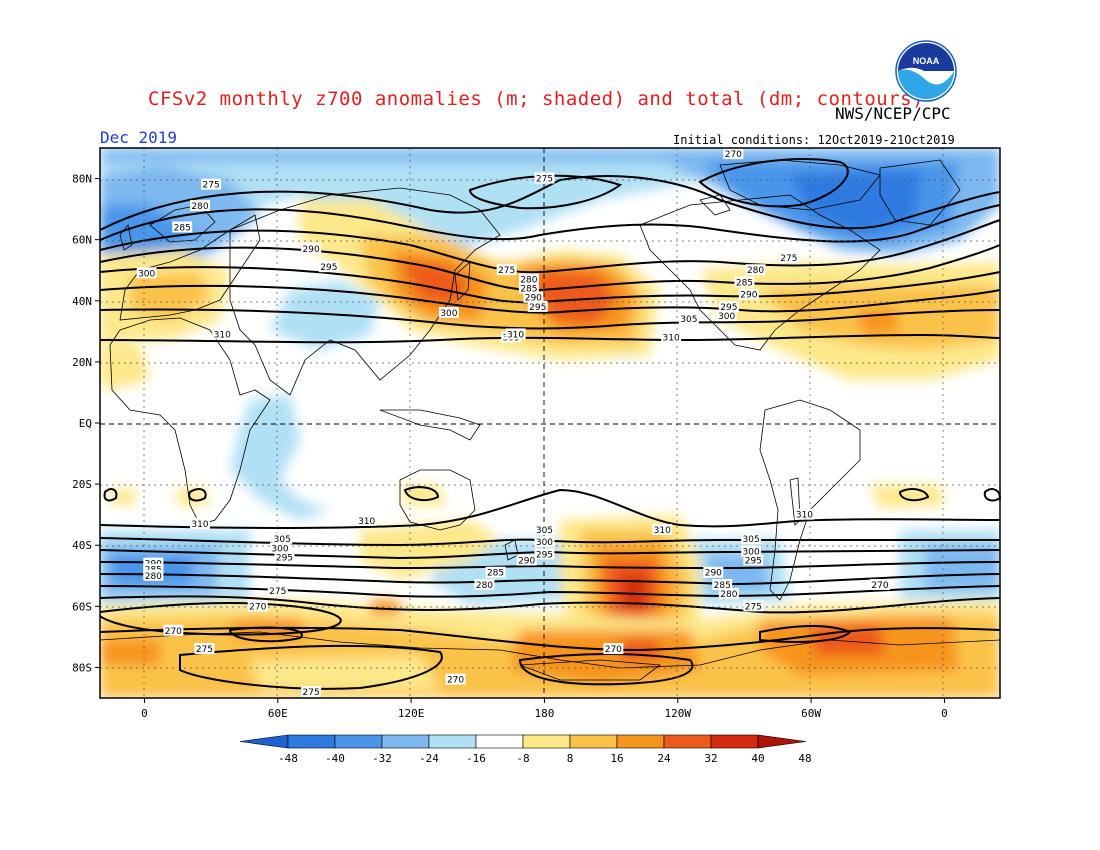 The height and width of the screenshot is (850, 1100). What do you see at coordinates (525, 749) in the screenshot?
I see `colorbar: -48 -40 -32 -24 -16 -8 8 16 24 32 40 48` at bounding box center [525, 749].